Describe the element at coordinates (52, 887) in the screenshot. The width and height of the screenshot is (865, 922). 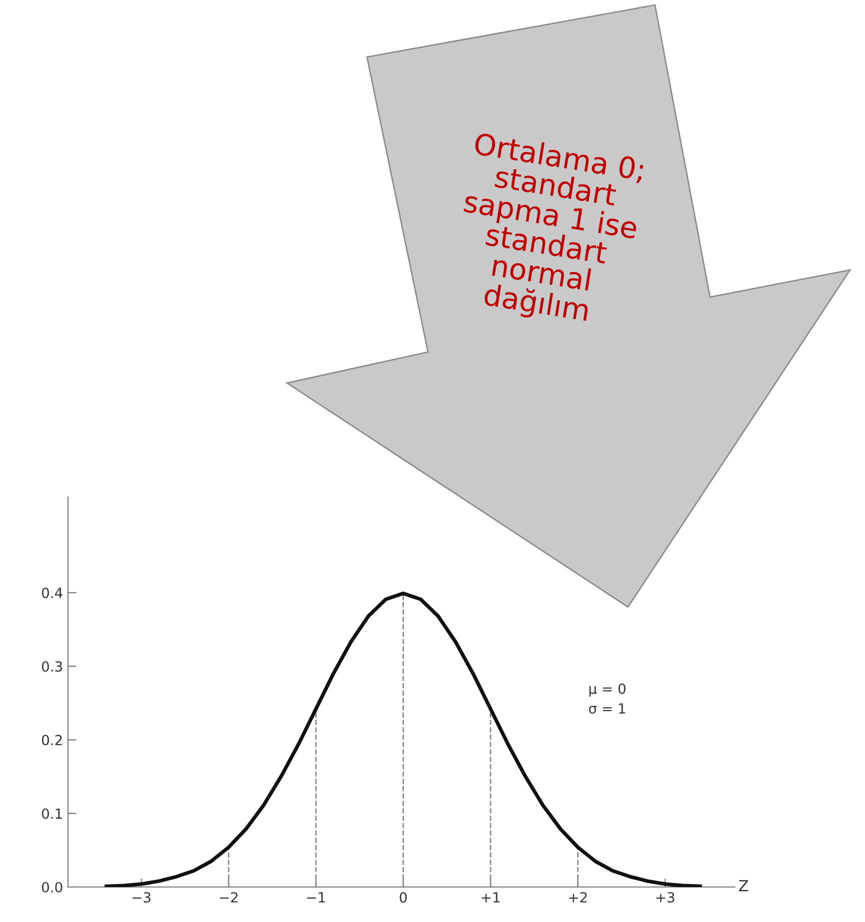
I see `y-tick-label: 0.0` at that location.